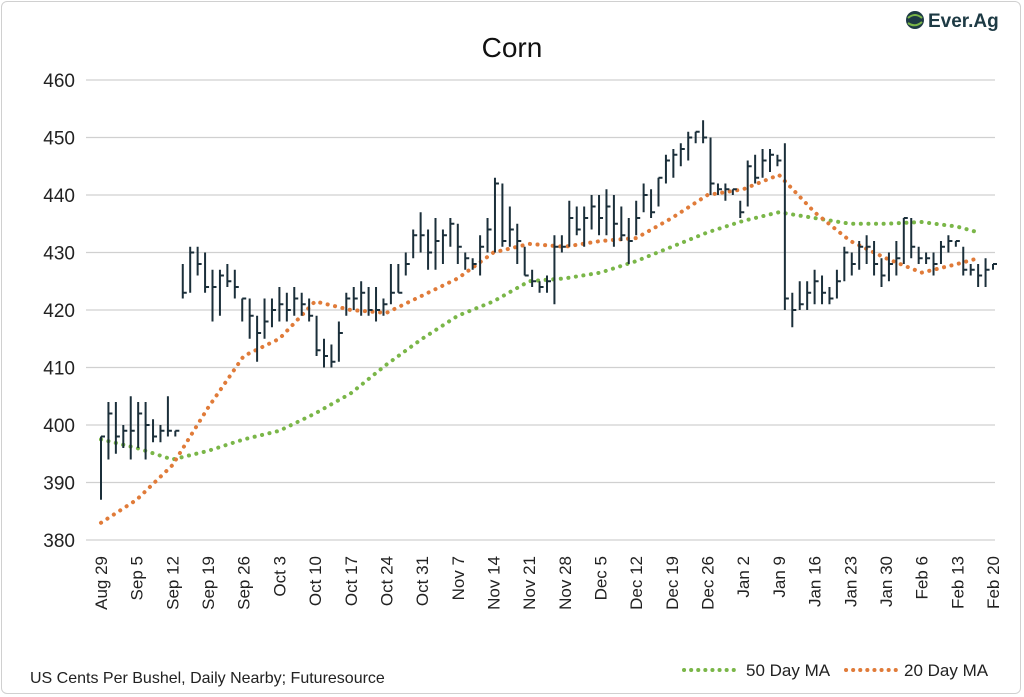 The image size is (1024, 697). Describe the element at coordinates (59, 81) in the screenshot. I see `y-tick-label: 460` at that location.